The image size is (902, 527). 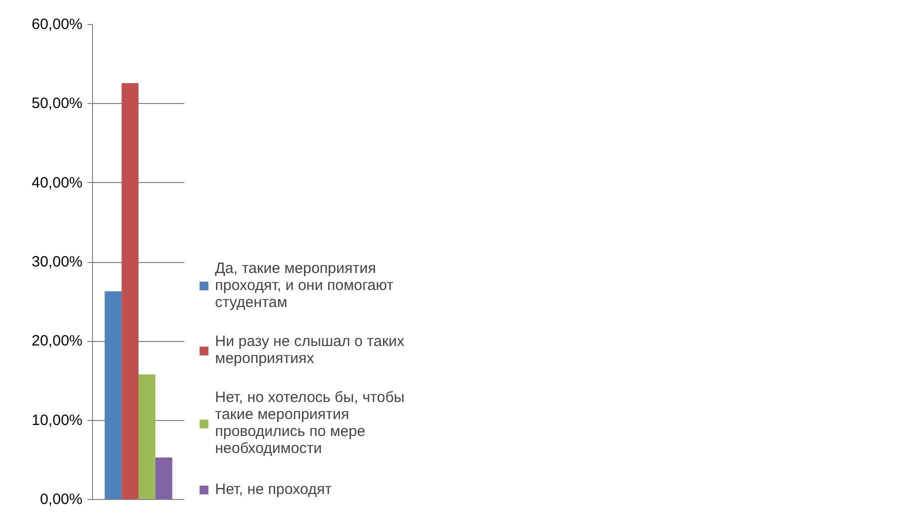 I want to click on legend-label: Нет, но хотелось бы, чтобы такие мероприятия проводились по мере необходимости, so click(x=310, y=423).